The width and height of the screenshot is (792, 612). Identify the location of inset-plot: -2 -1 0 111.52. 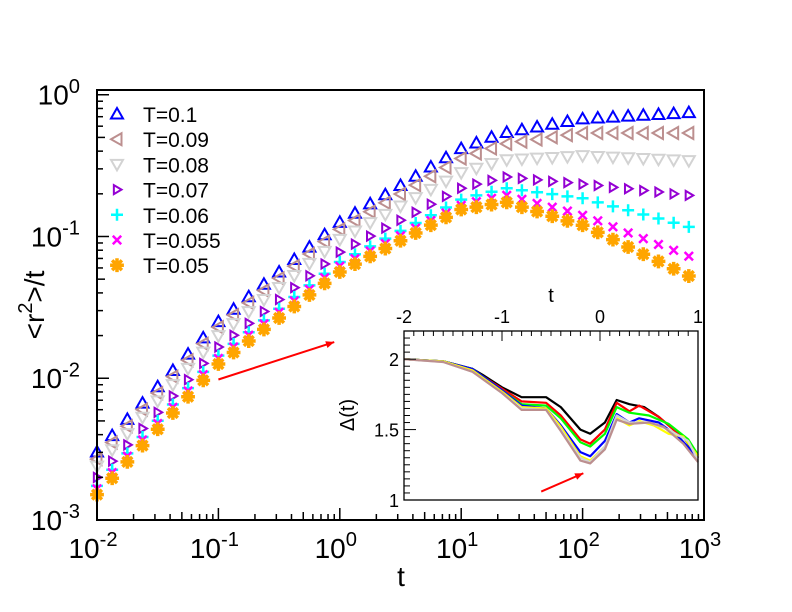
(538, 409).